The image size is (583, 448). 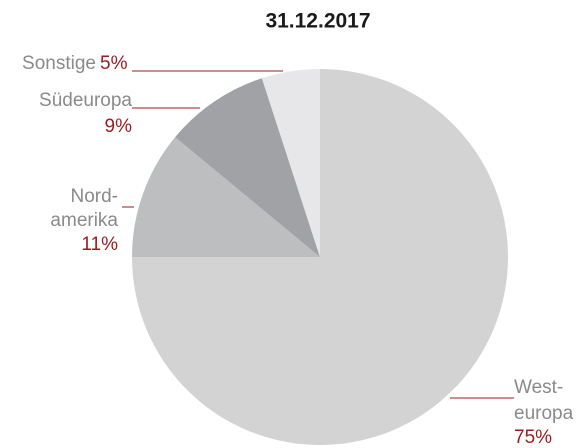 What do you see at coordinates (99, 244) in the screenshot?
I see `value-label: 11%` at bounding box center [99, 244].